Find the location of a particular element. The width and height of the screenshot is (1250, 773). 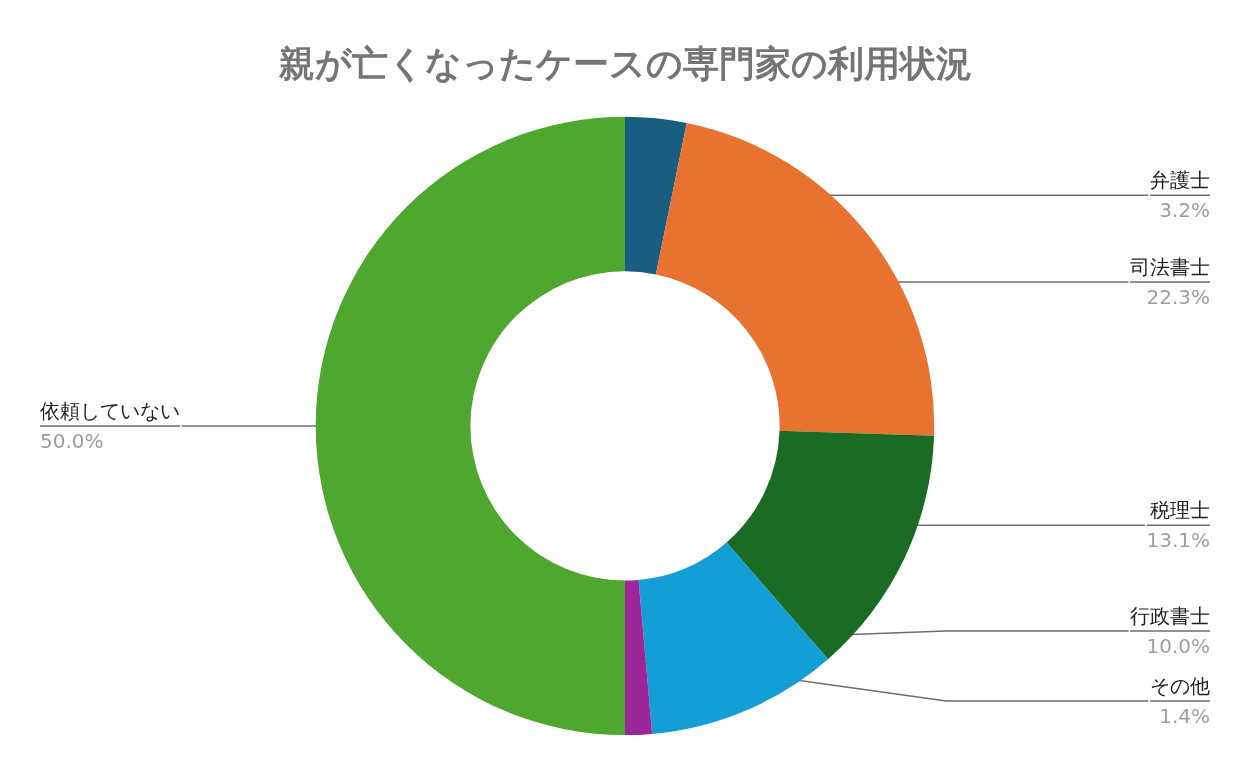

slice-label: 税理士 is located at coordinates (1180, 510).